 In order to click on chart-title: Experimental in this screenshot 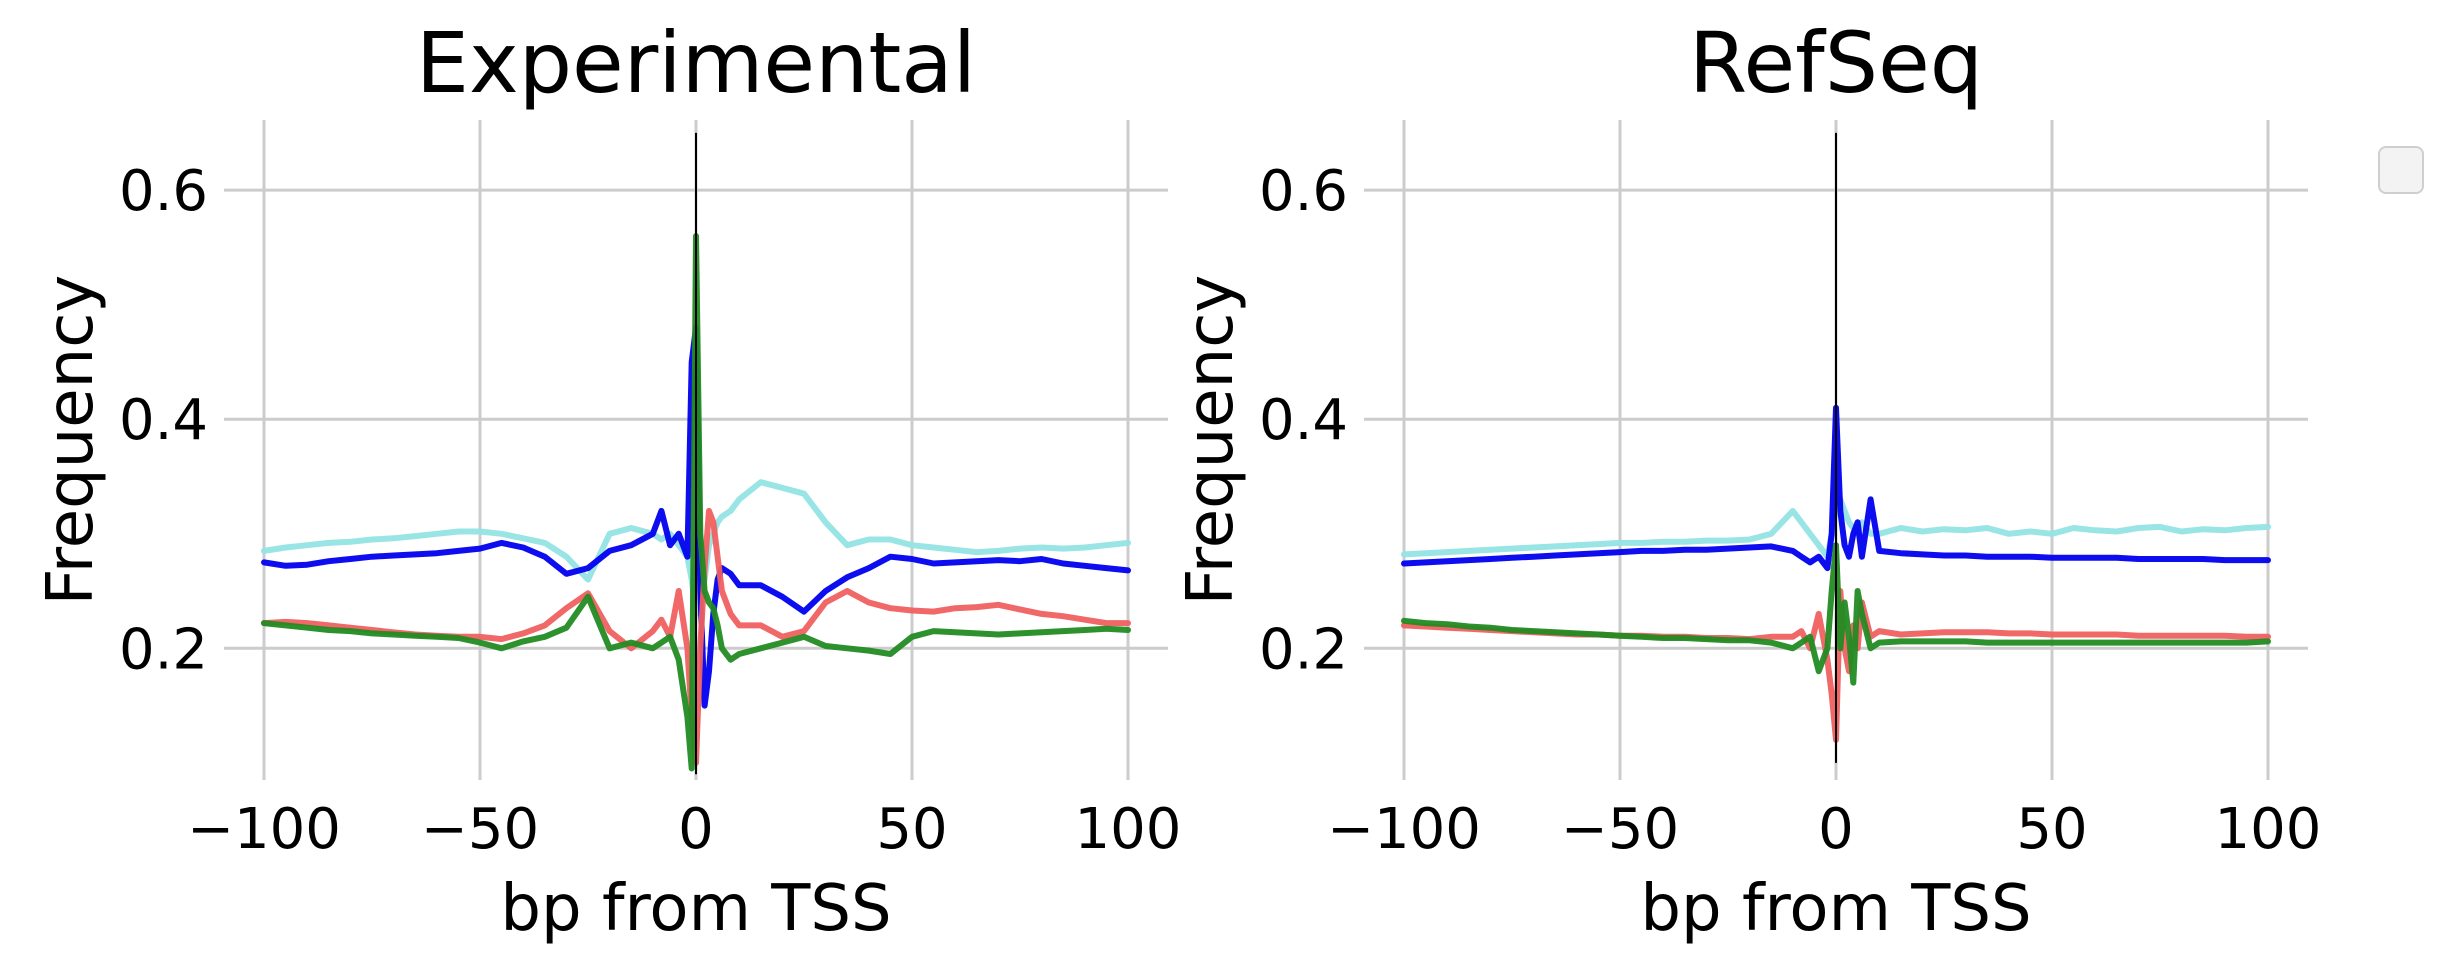, I will do `click(696, 63)`.